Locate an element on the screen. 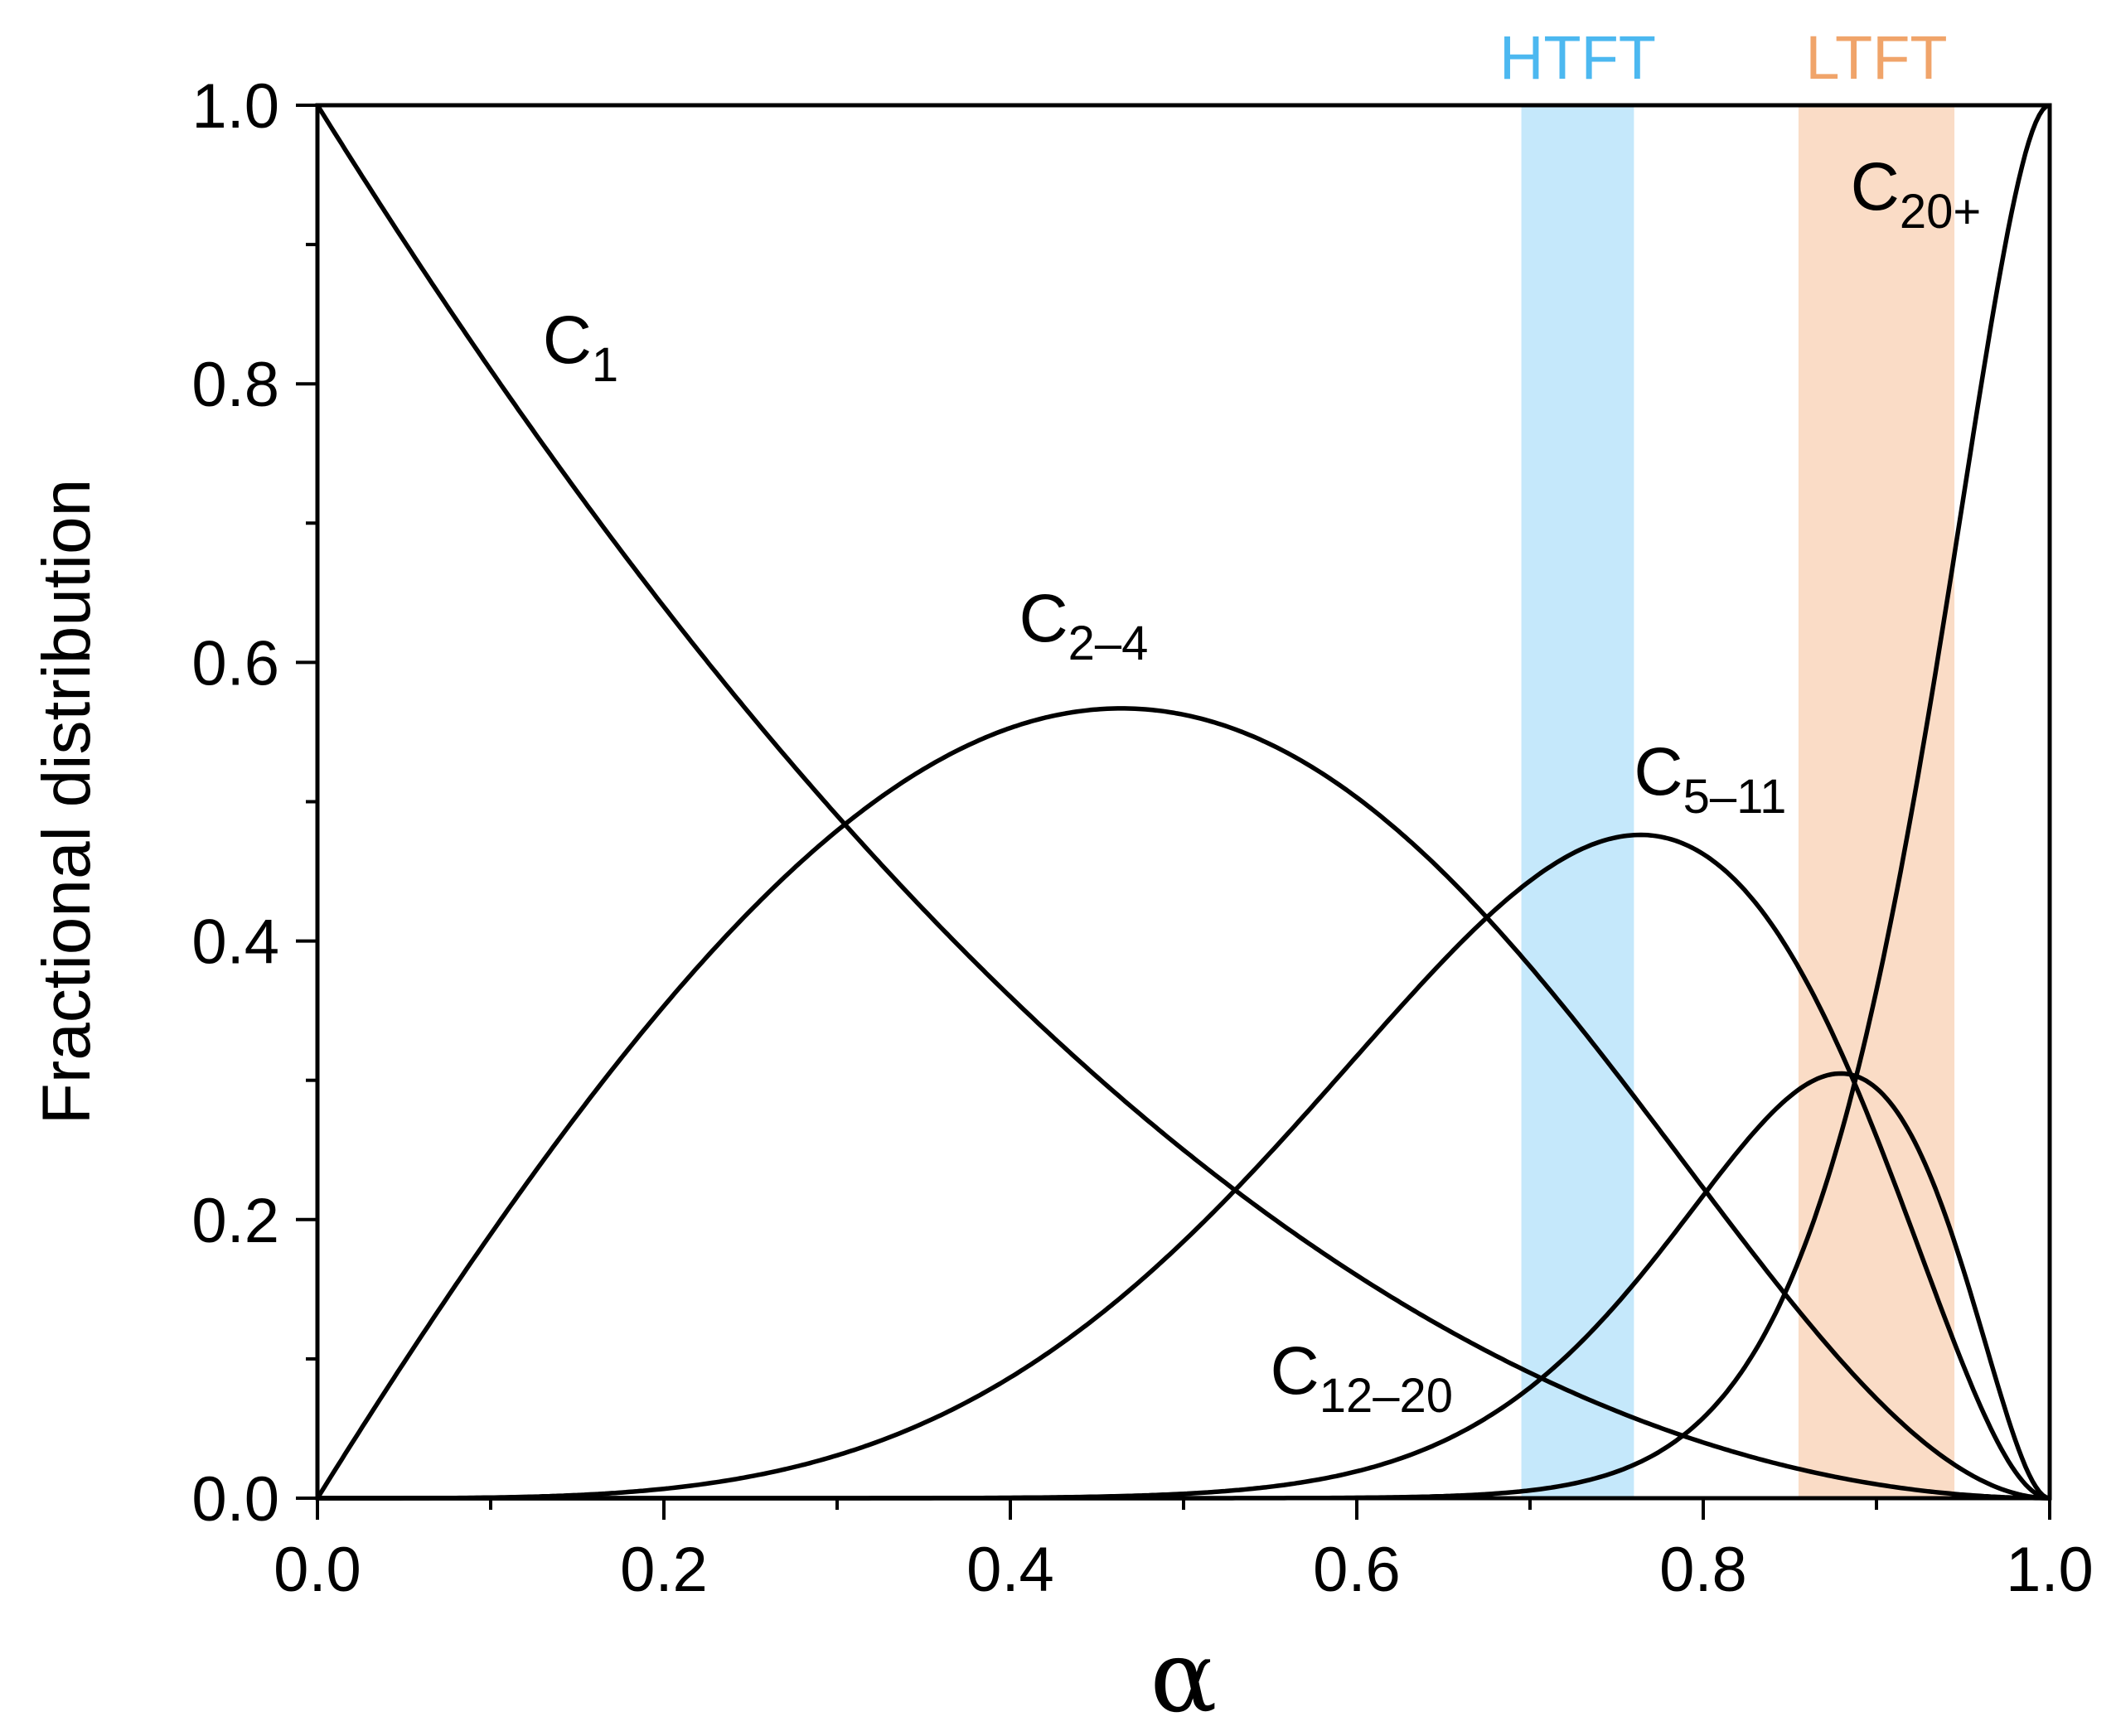  x-tick-label: 0.0 is located at coordinates (317, 1570).